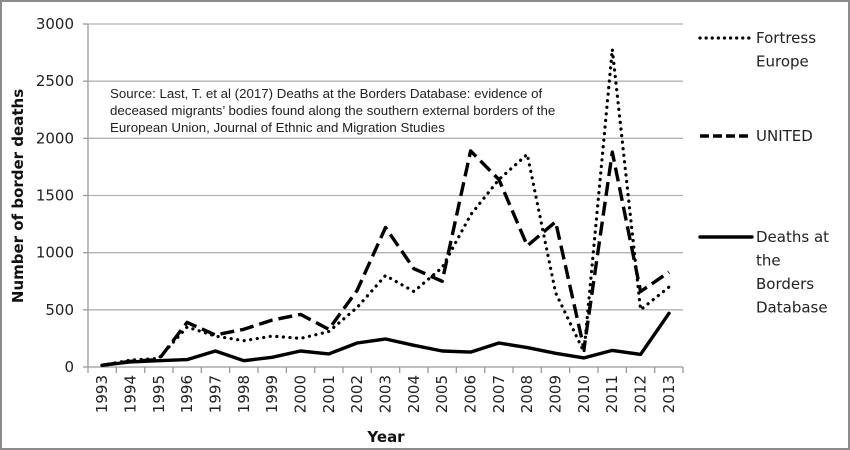  What do you see at coordinates (792, 237) in the screenshot?
I see `legend-label: Deaths at` at bounding box center [792, 237].